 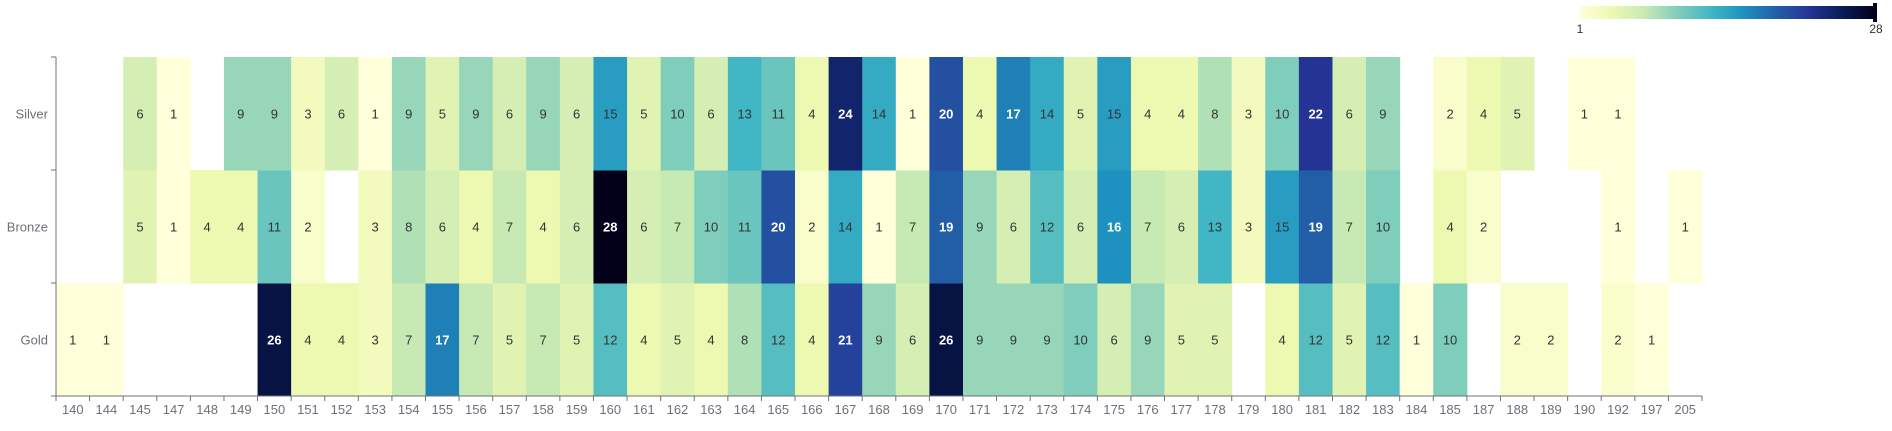 I want to click on visual-map-handle, so click(x=1875, y=12).